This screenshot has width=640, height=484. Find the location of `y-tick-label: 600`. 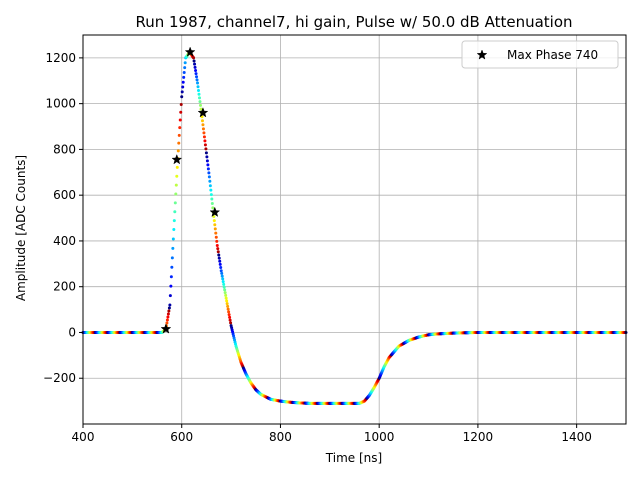

y-tick-label: 600 is located at coordinates (64, 195).